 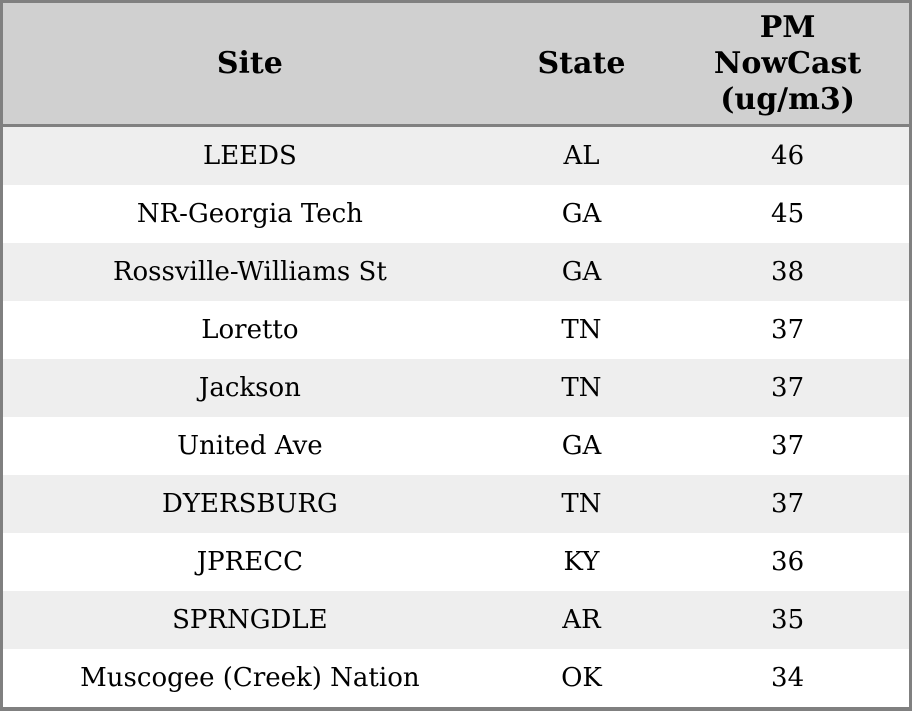 I want to click on table-row: Muscogee (Creek) Nation OK 34, so click(x=456, y=678).